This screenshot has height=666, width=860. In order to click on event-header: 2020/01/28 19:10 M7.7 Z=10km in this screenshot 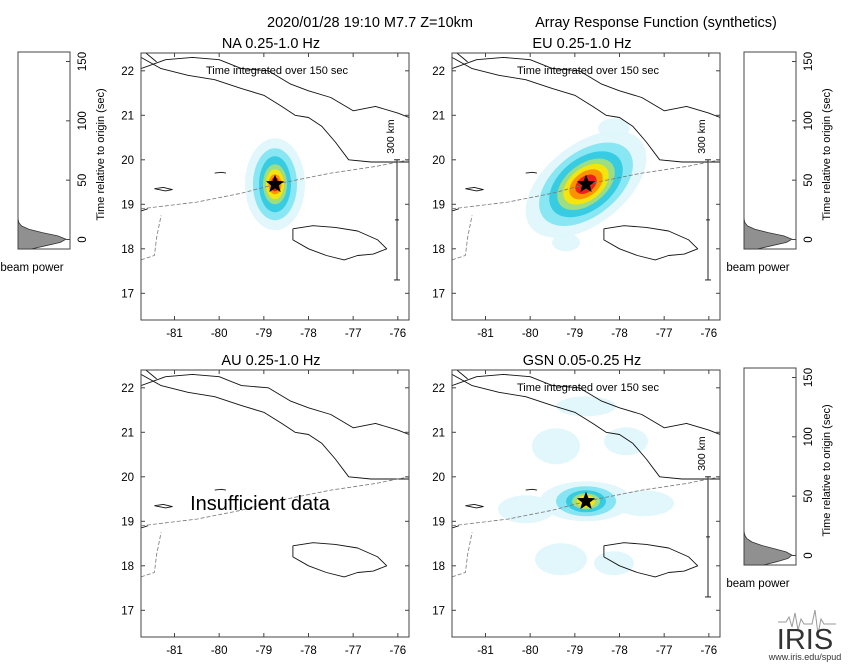, I will do `click(370, 23)`.